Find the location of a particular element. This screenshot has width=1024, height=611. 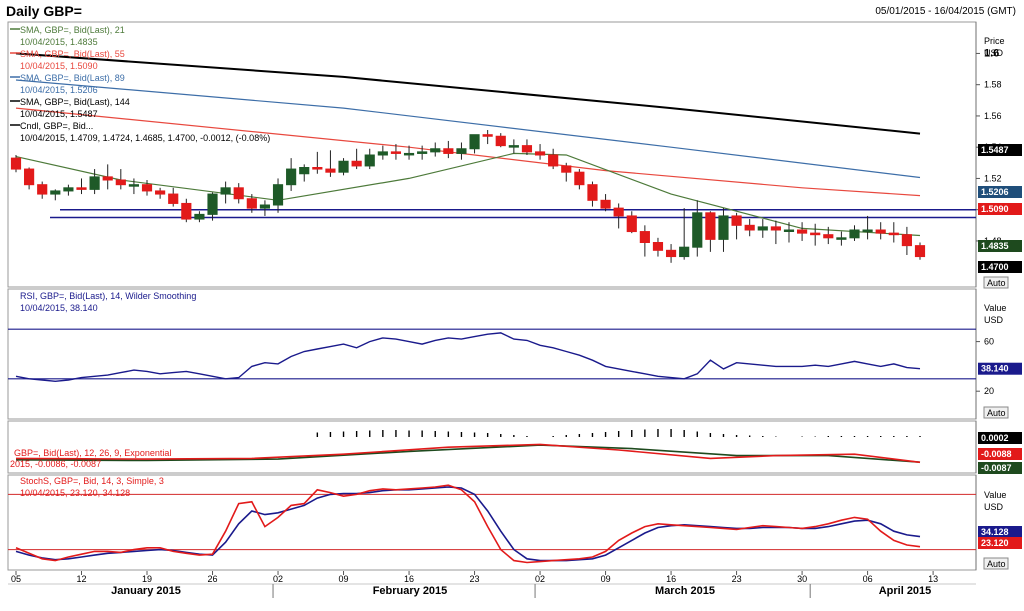

price-tag-label: 1.5487 is located at coordinates (995, 150).